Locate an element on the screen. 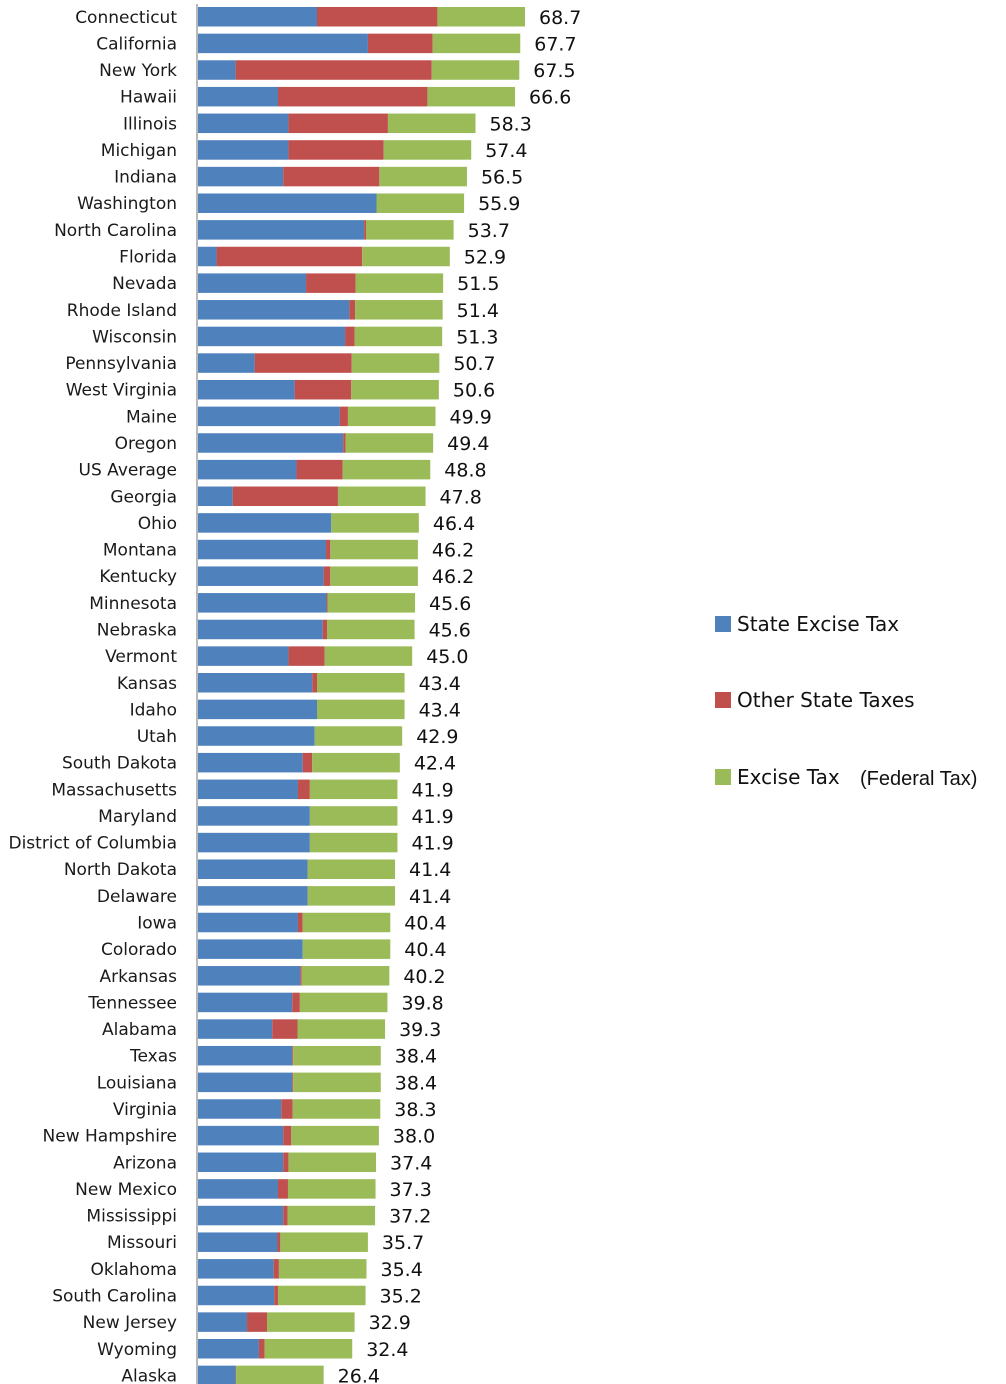 The height and width of the screenshot is (1384, 1006). total-label-north-carolina: 53.7 is located at coordinates (489, 231).